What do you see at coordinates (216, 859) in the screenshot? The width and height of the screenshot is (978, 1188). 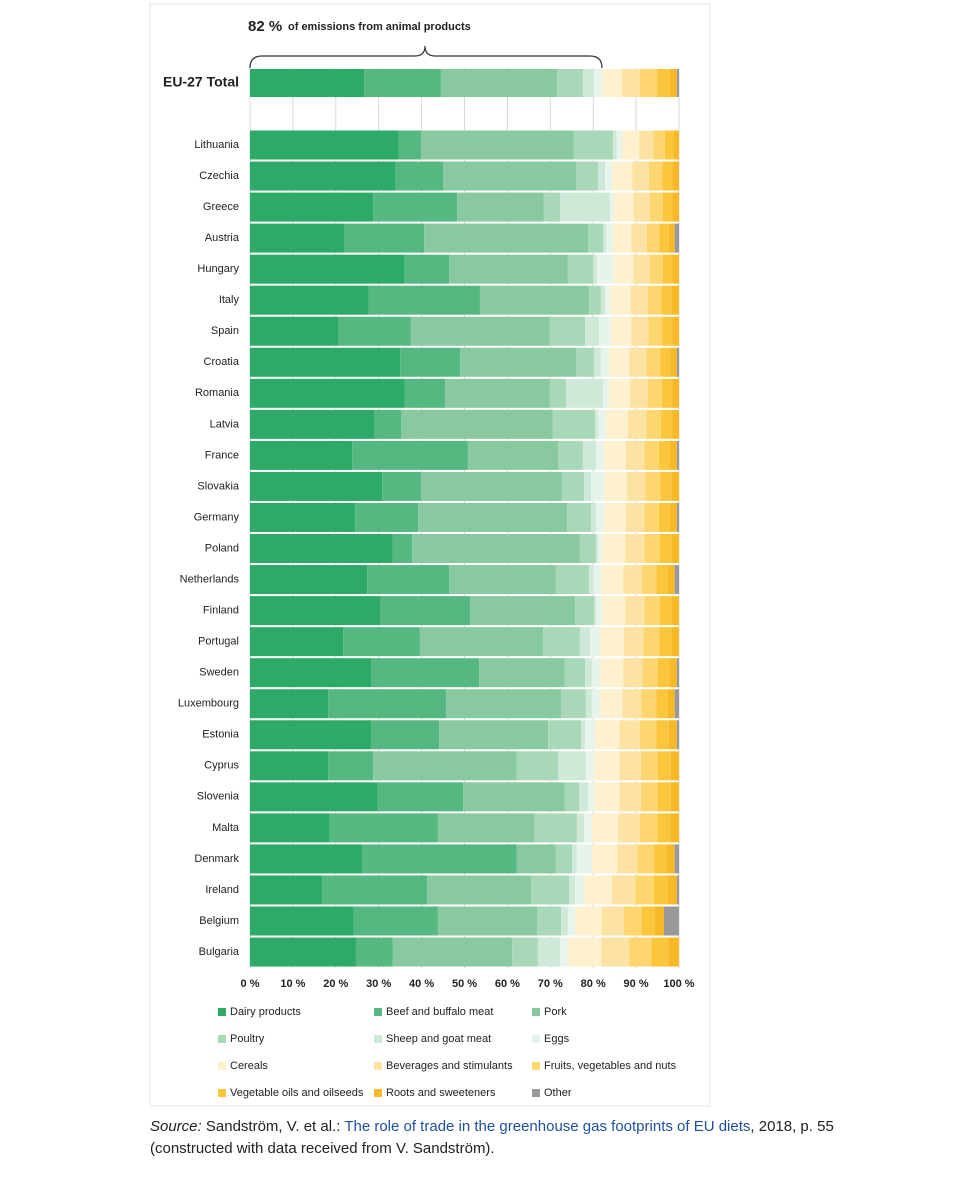 I see `y-tick-label: Denmark` at bounding box center [216, 859].